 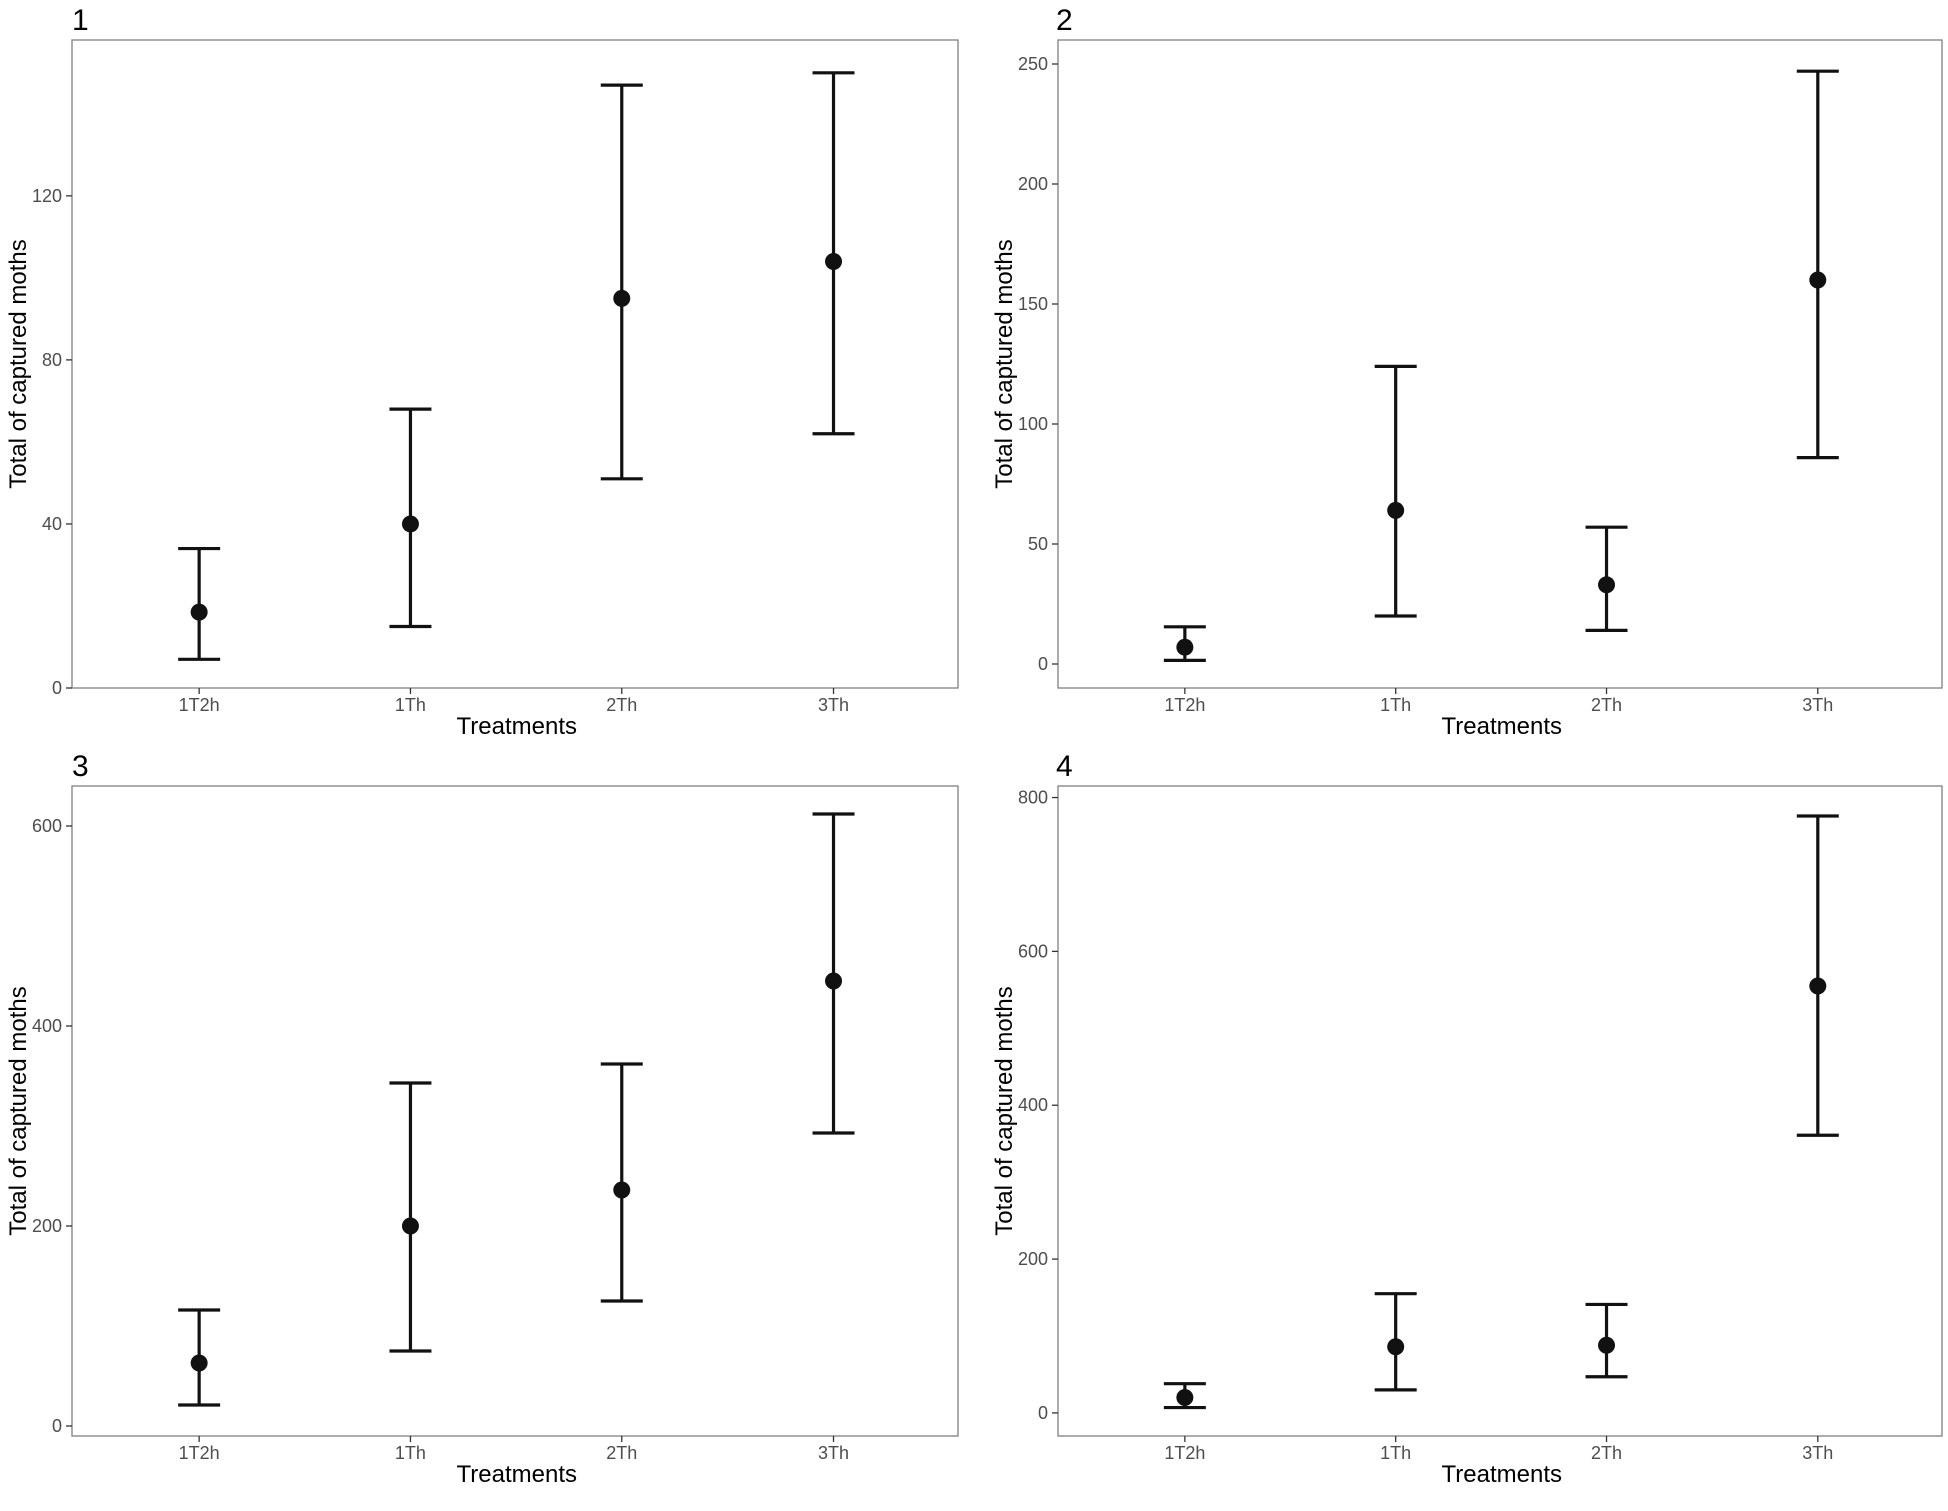 I want to click on y-tick-label: 80, so click(x=52, y=360).